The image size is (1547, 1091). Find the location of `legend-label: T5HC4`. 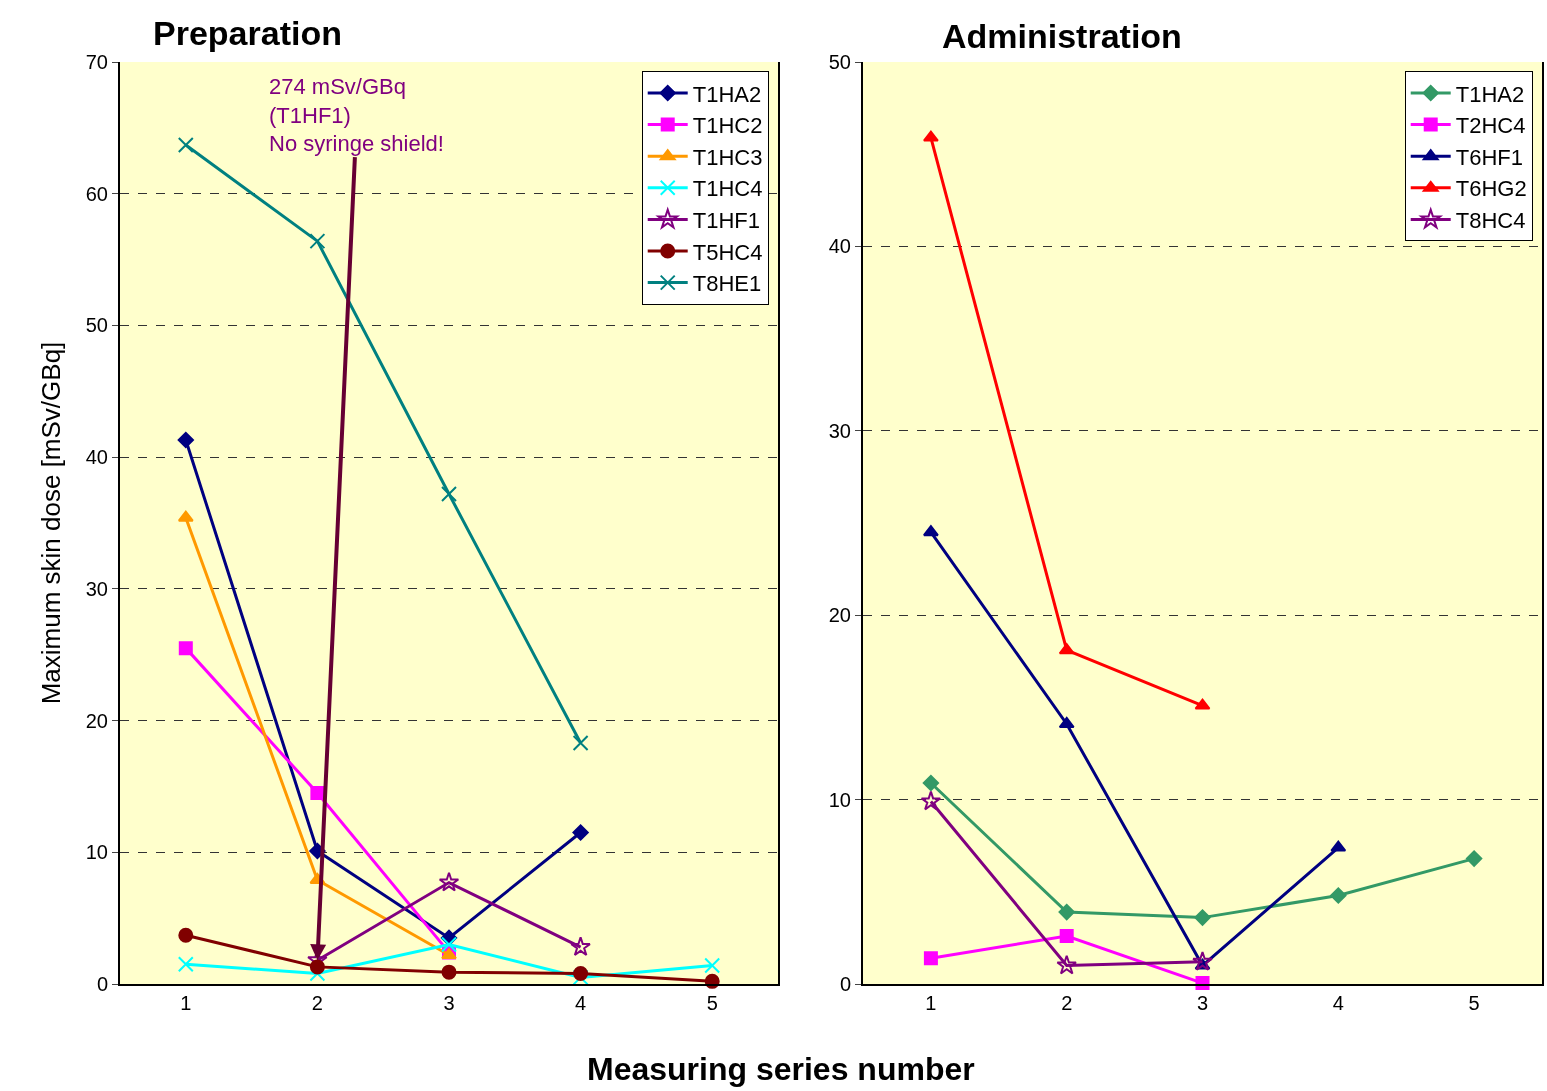

legend-label: T5HC4 is located at coordinates (727, 252).